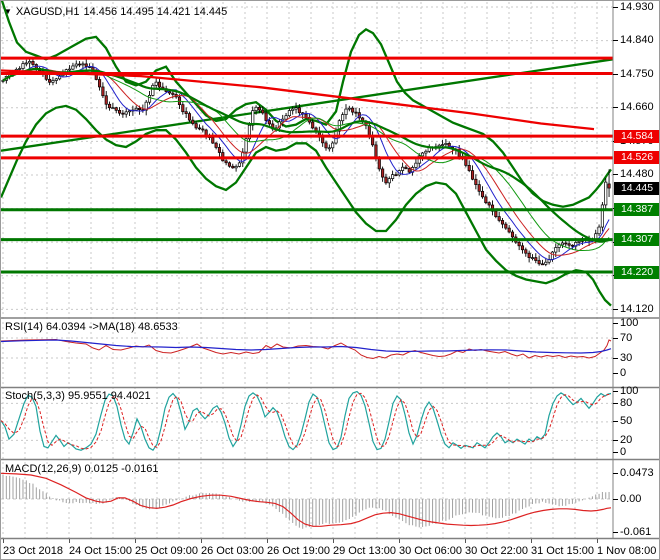 The width and height of the screenshot is (660, 560). I want to click on ohlc-values: 14.456 14.495 14.421 14.445, so click(155, 12).